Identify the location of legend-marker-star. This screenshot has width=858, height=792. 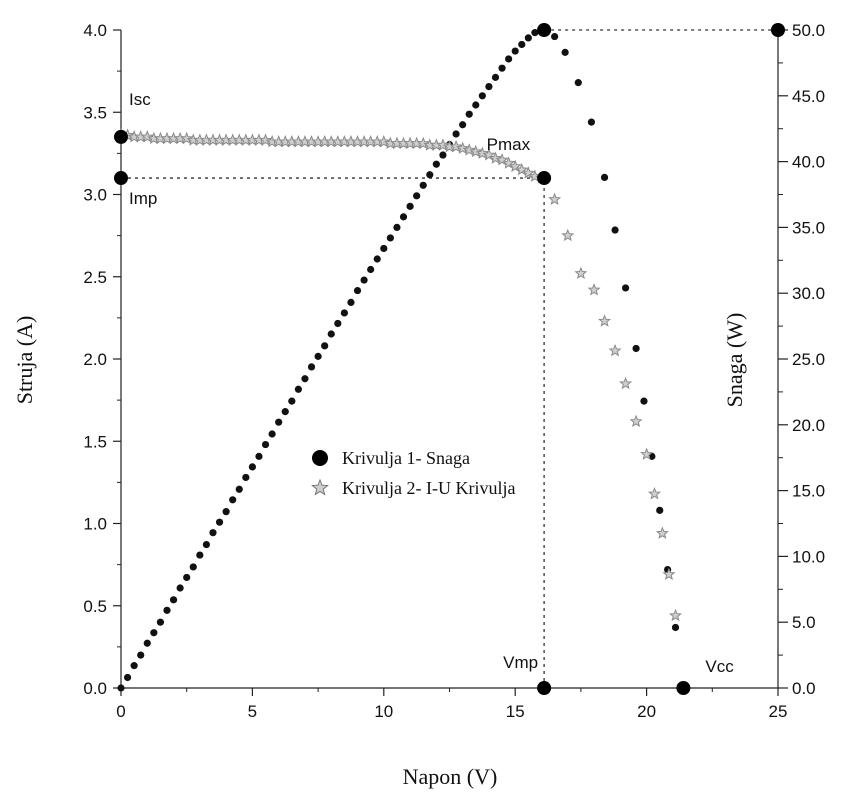
(320, 487).